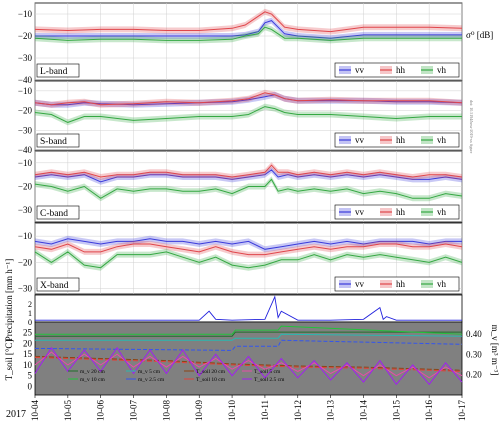 Image resolution: width=500 pixels, height=425 pixels. Describe the element at coordinates (54, 214) in the screenshot. I see `panel-label: C-band` at that location.